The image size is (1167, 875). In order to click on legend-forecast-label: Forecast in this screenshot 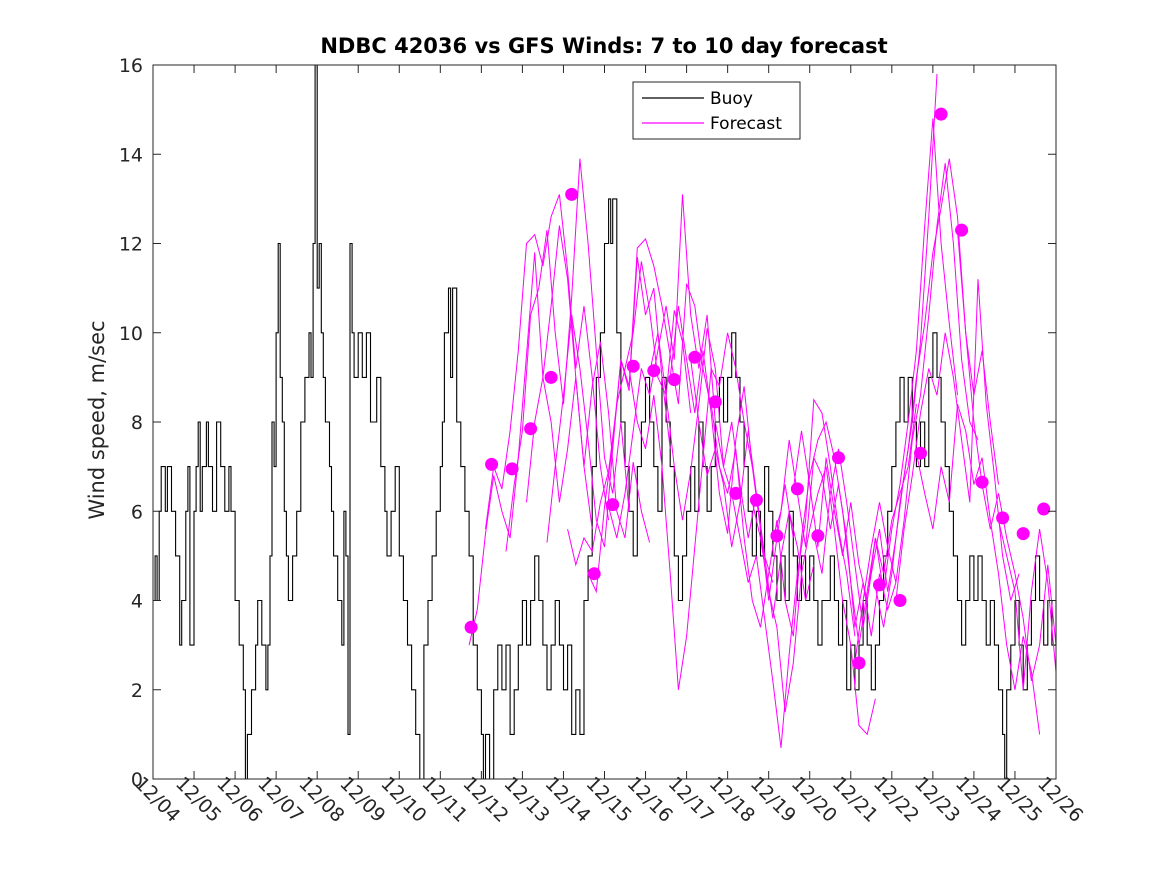, I will do `click(746, 124)`.